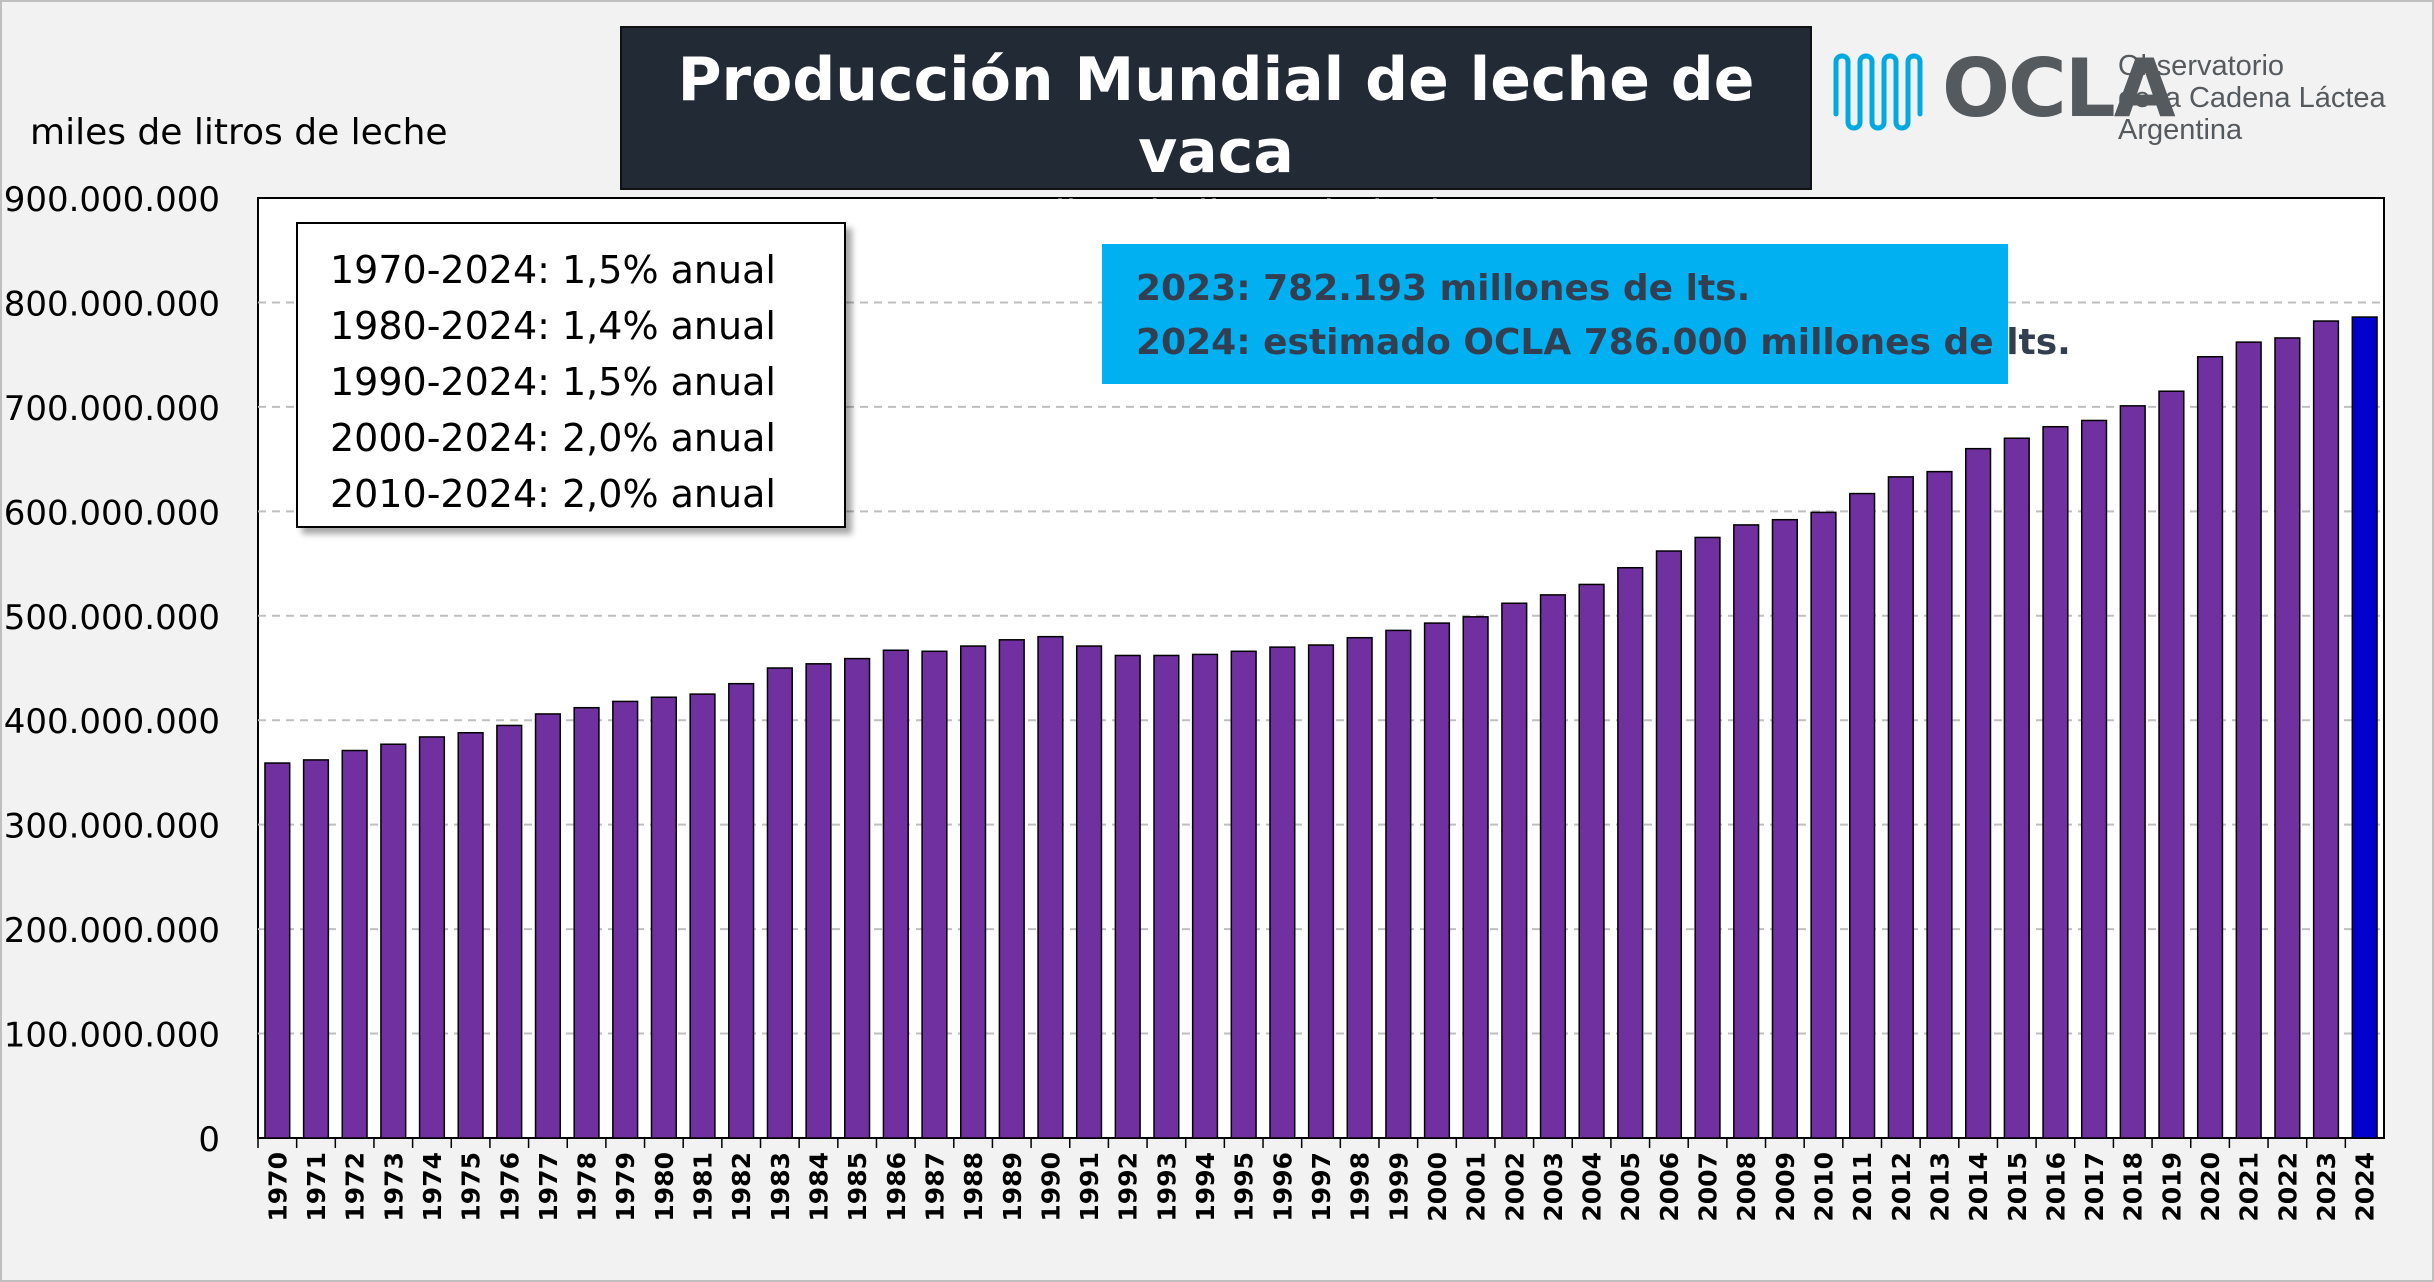  Describe the element at coordinates (2171, 1187) in the screenshot. I see `x-tick-label: 2019` at that location.